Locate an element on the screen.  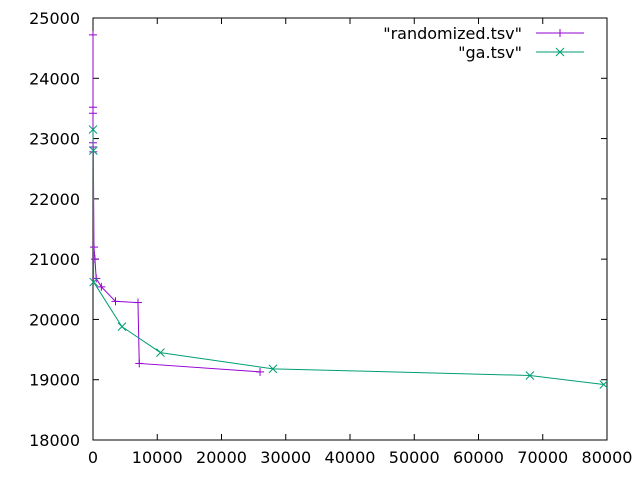
x-tick-label: 60000 is located at coordinates (478, 457).